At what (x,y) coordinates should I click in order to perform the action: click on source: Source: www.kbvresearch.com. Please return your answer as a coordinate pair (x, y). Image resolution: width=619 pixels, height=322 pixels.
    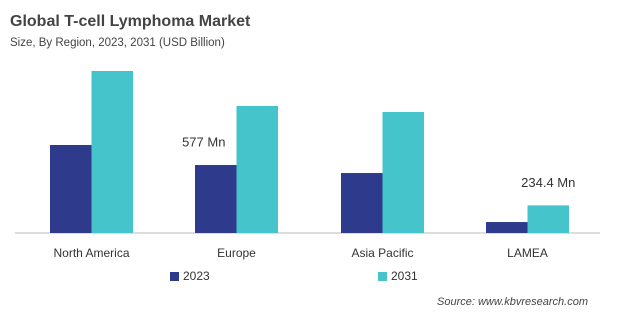
    Looking at the image, I should click on (512, 302).